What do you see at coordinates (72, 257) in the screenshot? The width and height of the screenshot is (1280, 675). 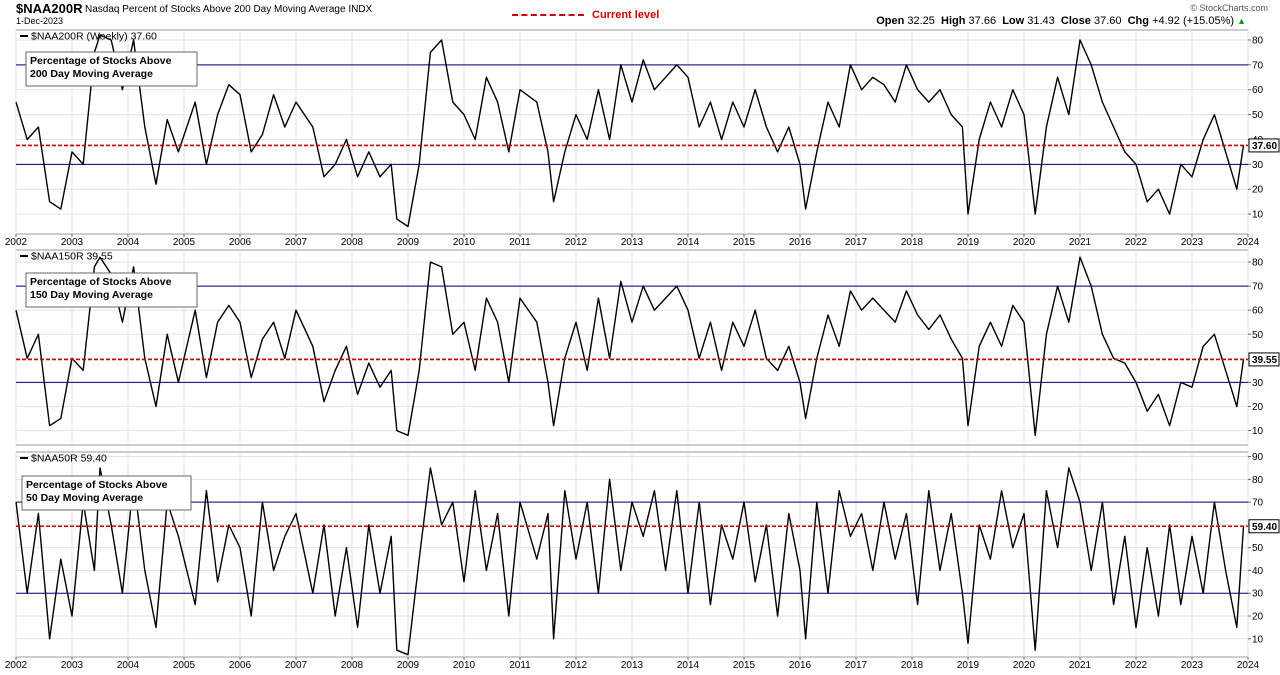 I see `series-label: $NAA150R 39.55` at bounding box center [72, 257].